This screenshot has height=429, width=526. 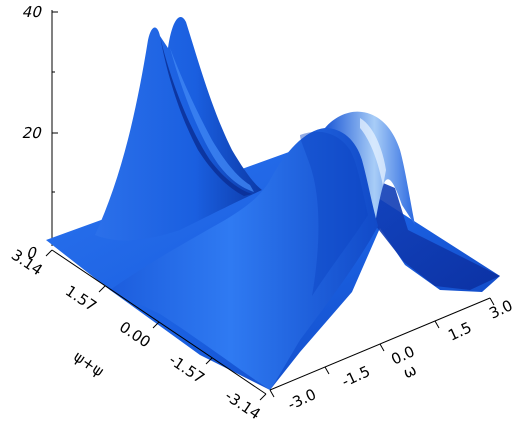 I want to click on x-axis-title: ω, so click(x=409, y=372).